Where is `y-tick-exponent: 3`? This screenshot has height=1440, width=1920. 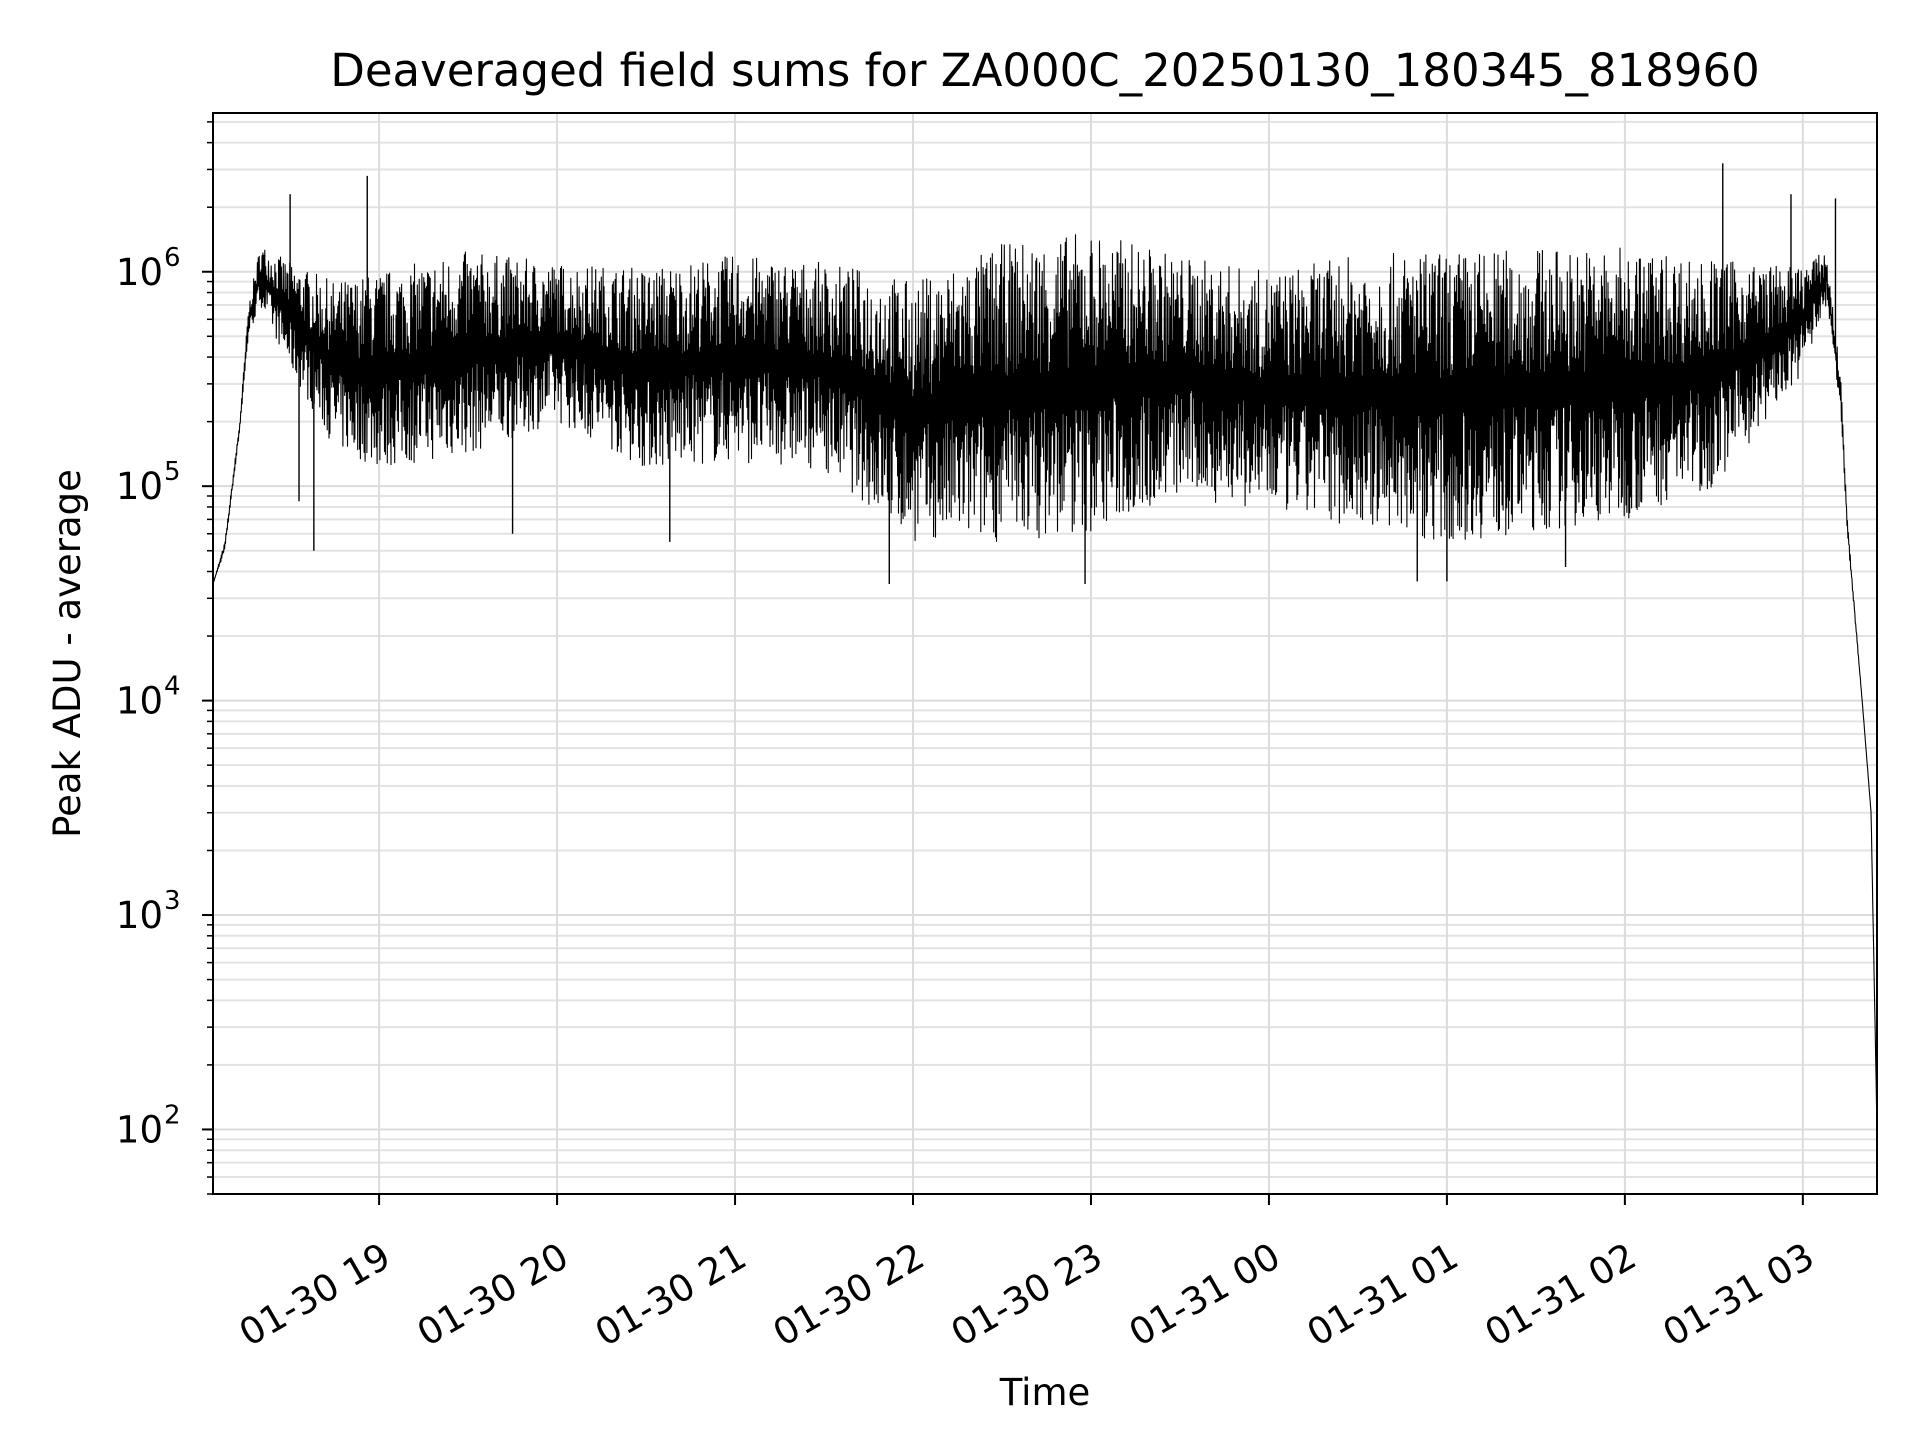
y-tick-exponent: 3 is located at coordinates (172, 901).